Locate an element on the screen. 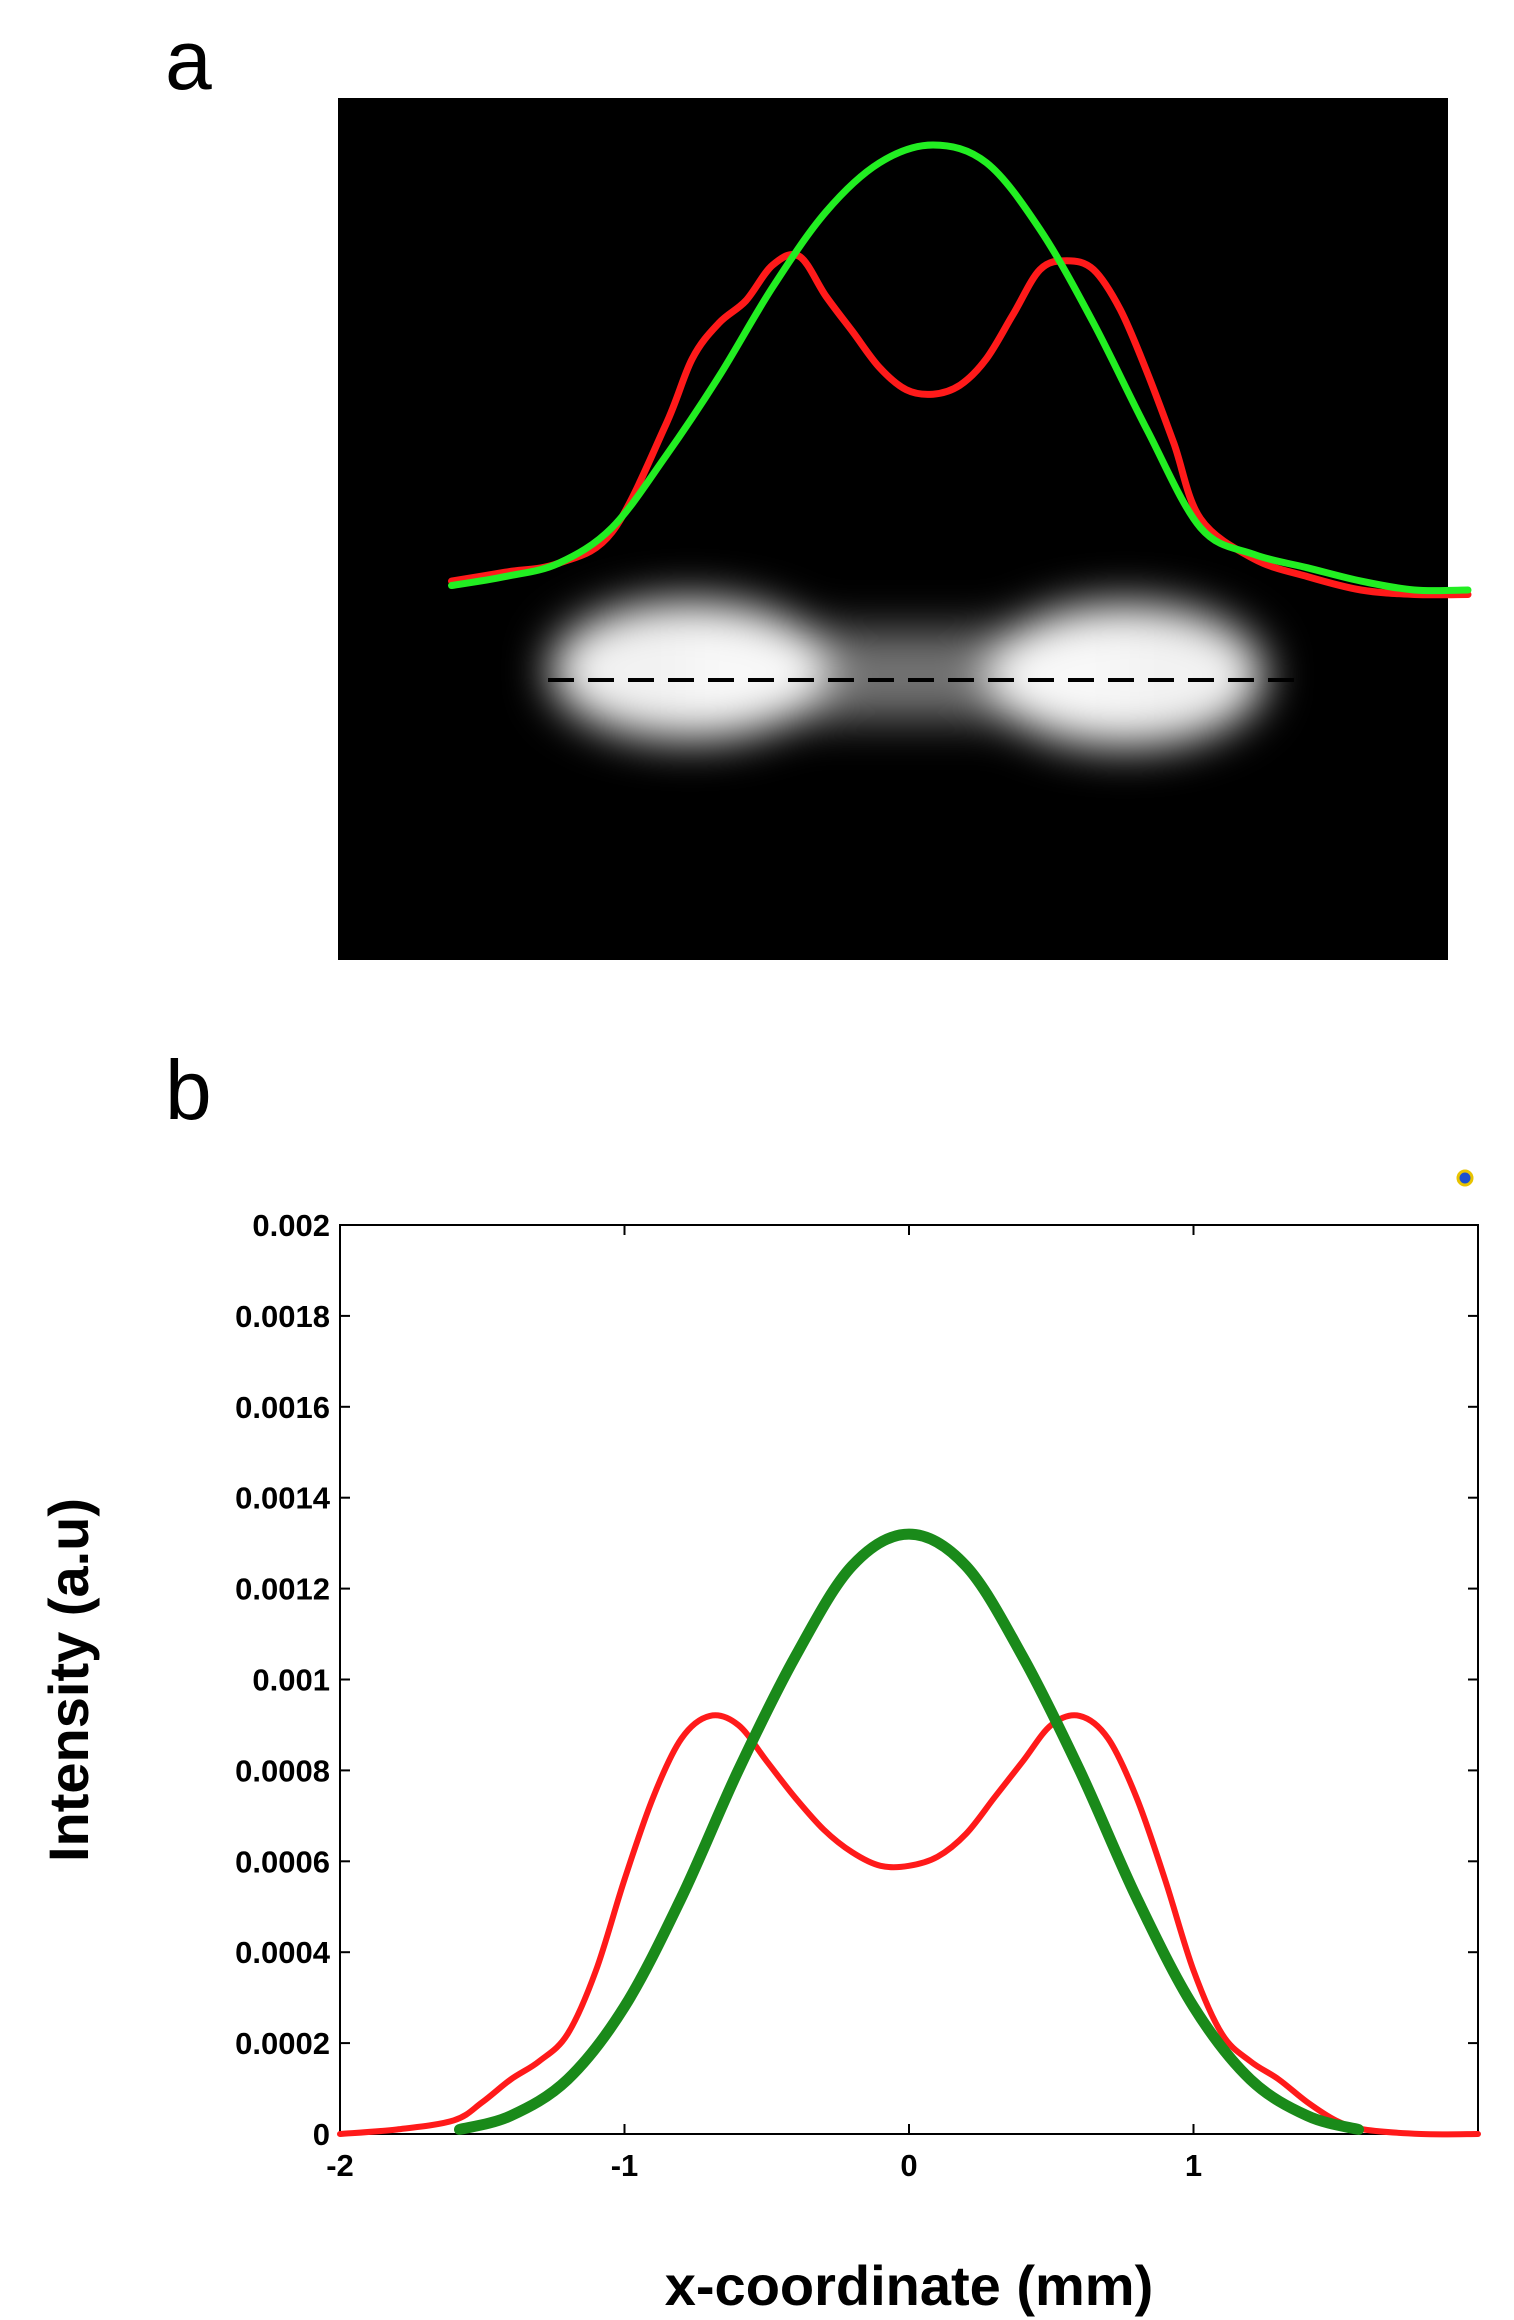 This screenshot has width=1514, height=2320. y-tick-label: 0.0018 is located at coordinates (282, 1316).